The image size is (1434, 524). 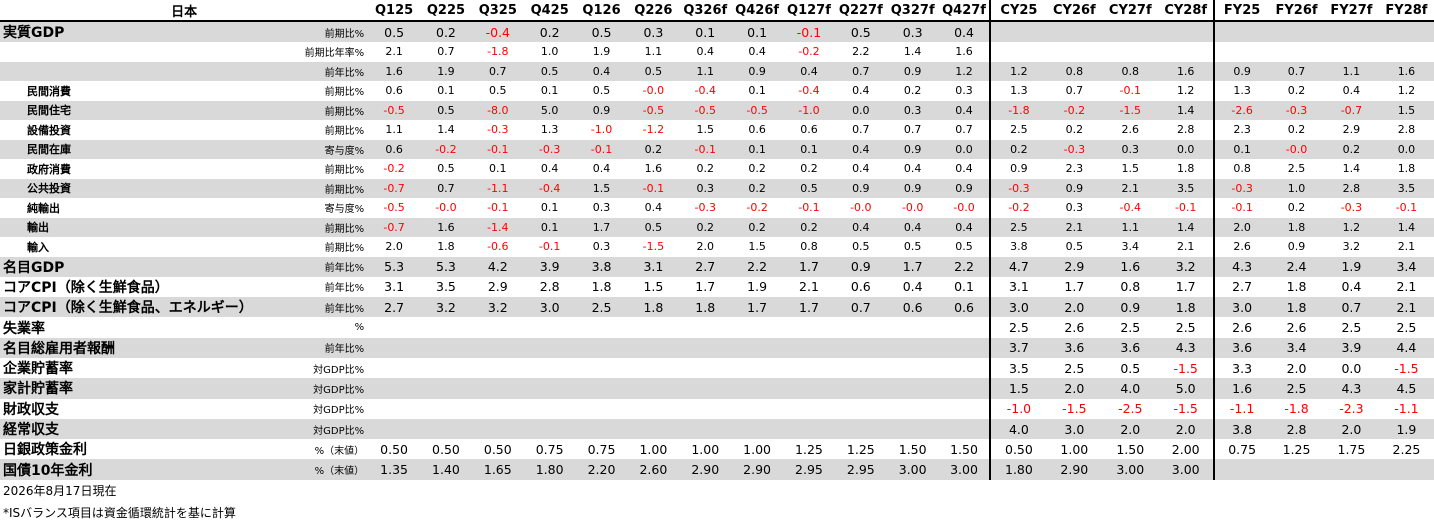 What do you see at coordinates (1406, 110) in the screenshot?
I see `fy-value-cell: 1.5` at bounding box center [1406, 110].